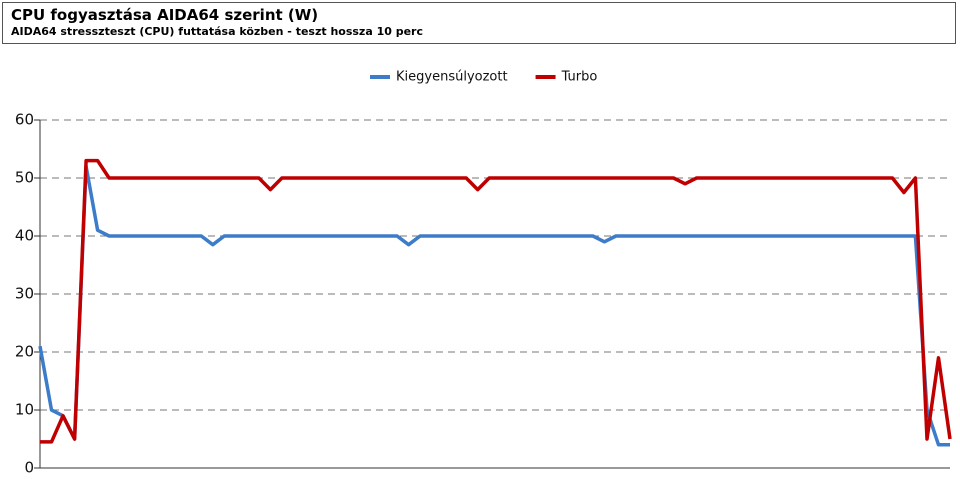 This screenshot has width=960, height=500. Describe the element at coordinates (24, 410) in the screenshot. I see `y-tick-label: 10` at that location.